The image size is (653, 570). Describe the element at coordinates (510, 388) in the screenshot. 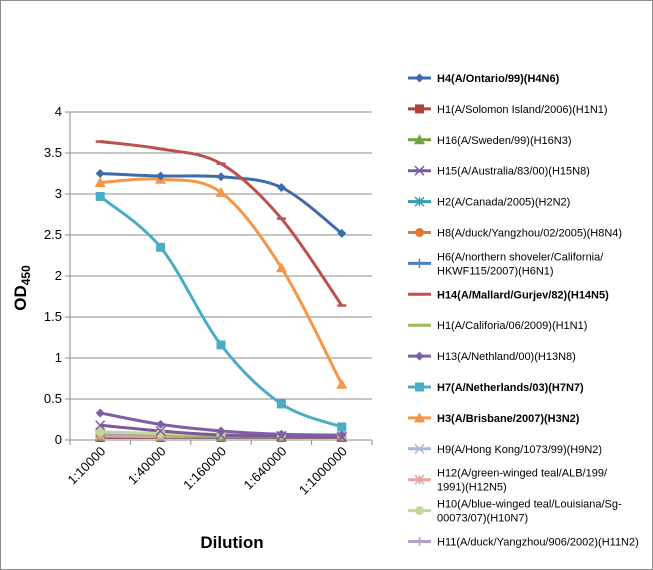

I see `legend-label: H7(A/Netherlands/03)(H7N7)` at that location.